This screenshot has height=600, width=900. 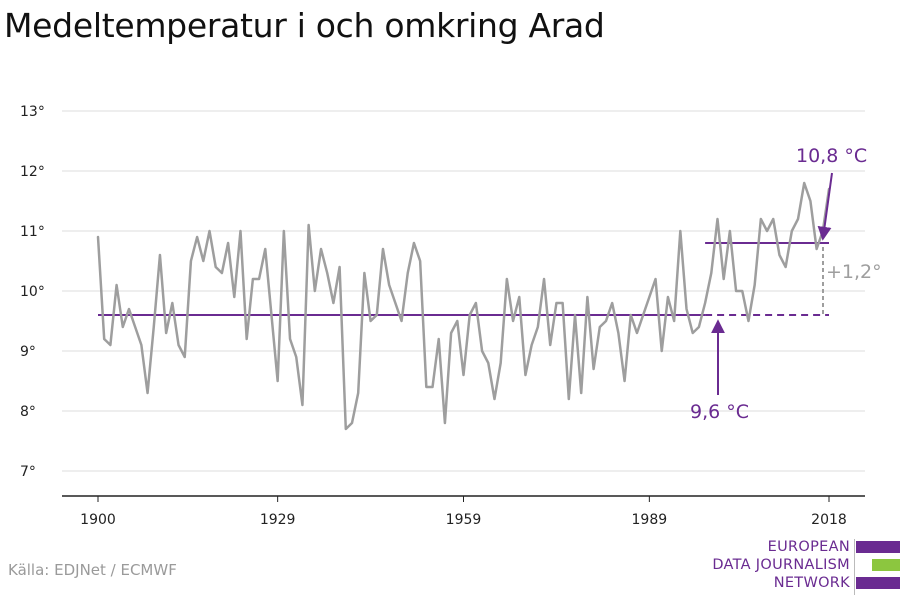 What do you see at coordinates (92, 570) in the screenshot?
I see `source-note: Källa: EDJNet / ECMWF` at bounding box center [92, 570].